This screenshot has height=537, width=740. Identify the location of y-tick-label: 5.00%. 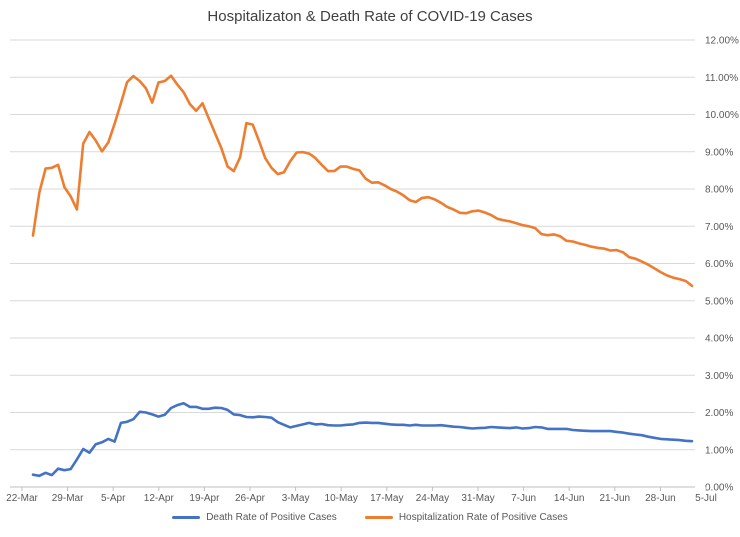
(719, 301).